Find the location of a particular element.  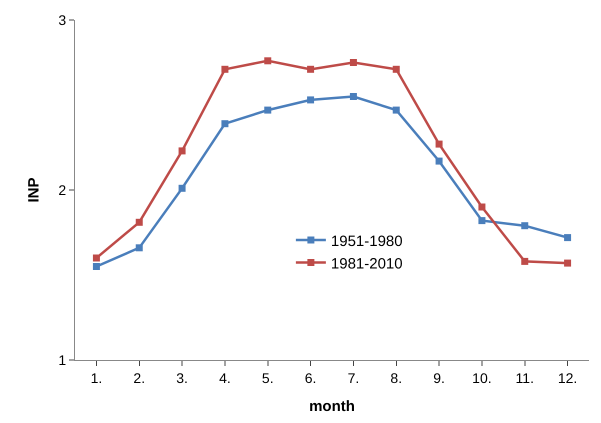

x-tick-label: 12. is located at coordinates (568, 378).